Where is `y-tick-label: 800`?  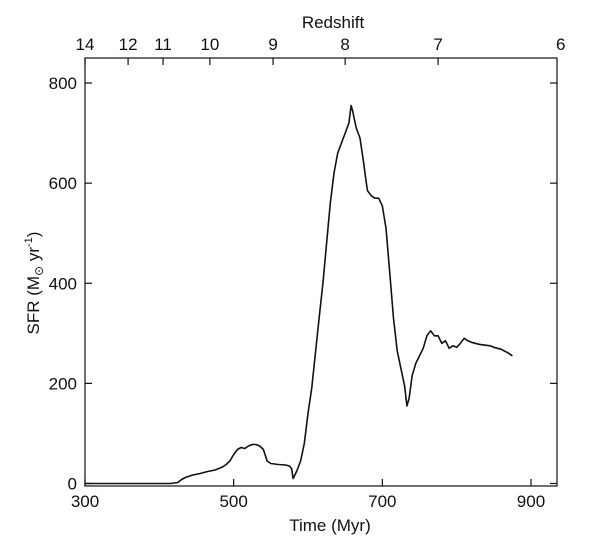 y-tick-label: 800 is located at coordinates (63, 83).